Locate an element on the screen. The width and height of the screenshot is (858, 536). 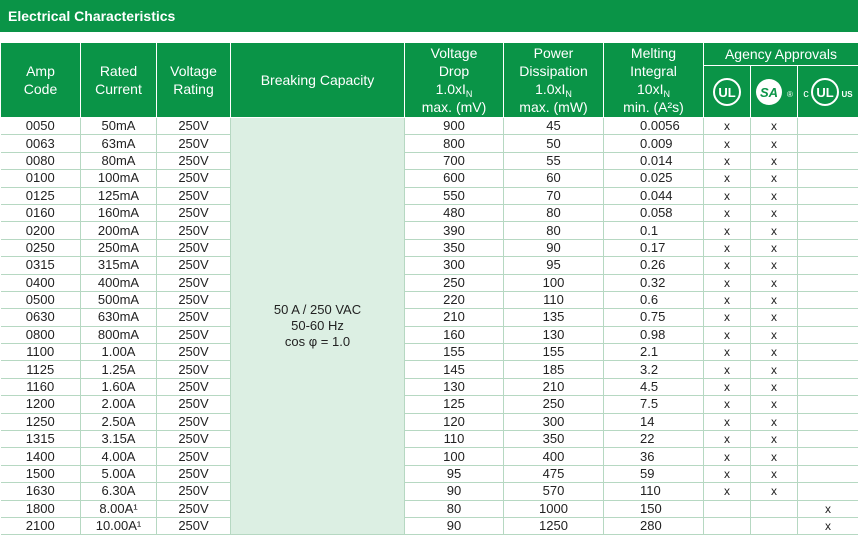
melting-integral: 0.75 is located at coordinates (653, 317).